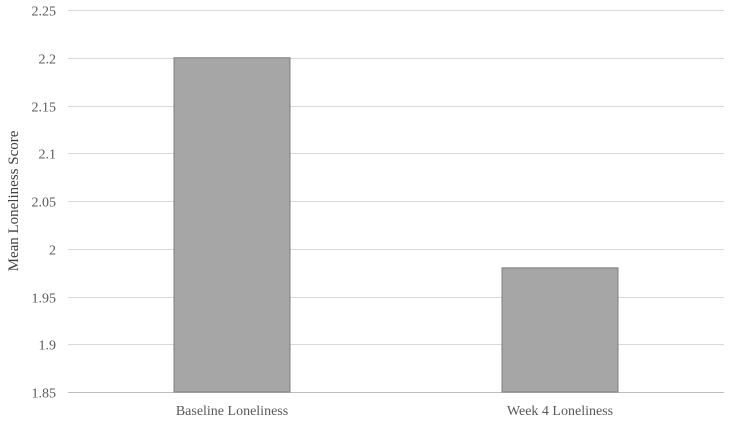 This screenshot has height=425, width=731. What do you see at coordinates (48, 346) in the screenshot?
I see `y-tick-label: 1.9` at bounding box center [48, 346].